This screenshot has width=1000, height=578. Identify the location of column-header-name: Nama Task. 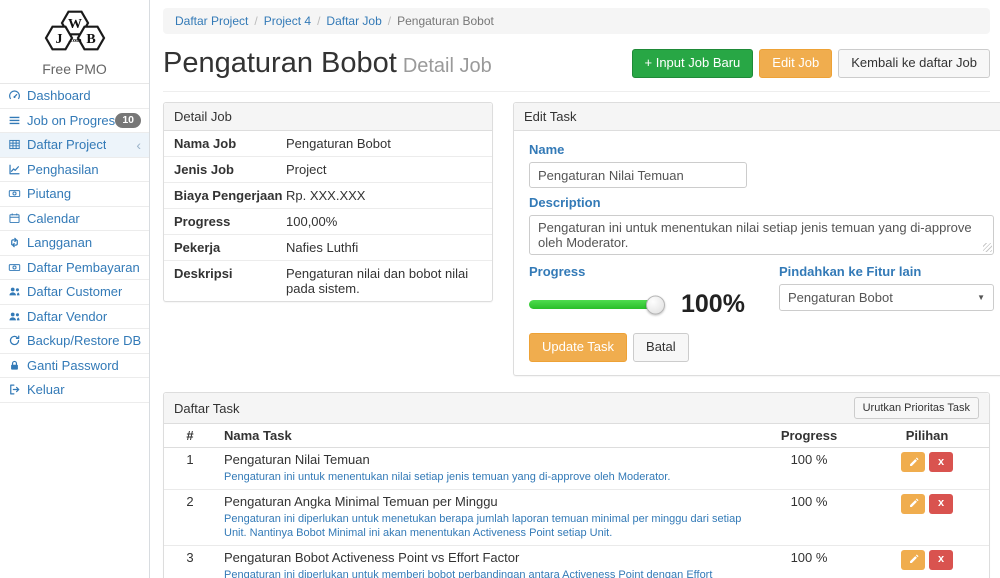
(484, 436).